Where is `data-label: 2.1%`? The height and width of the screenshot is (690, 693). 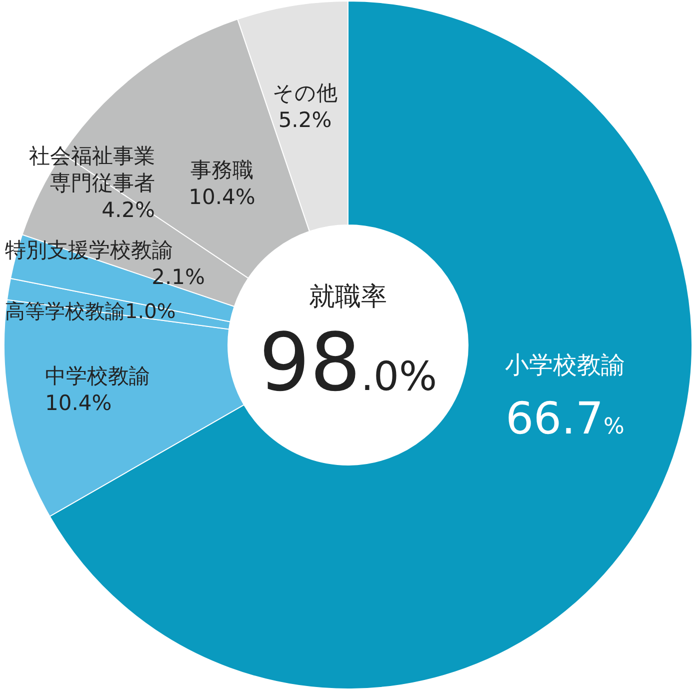 data-label: 2.1% is located at coordinates (178, 276).